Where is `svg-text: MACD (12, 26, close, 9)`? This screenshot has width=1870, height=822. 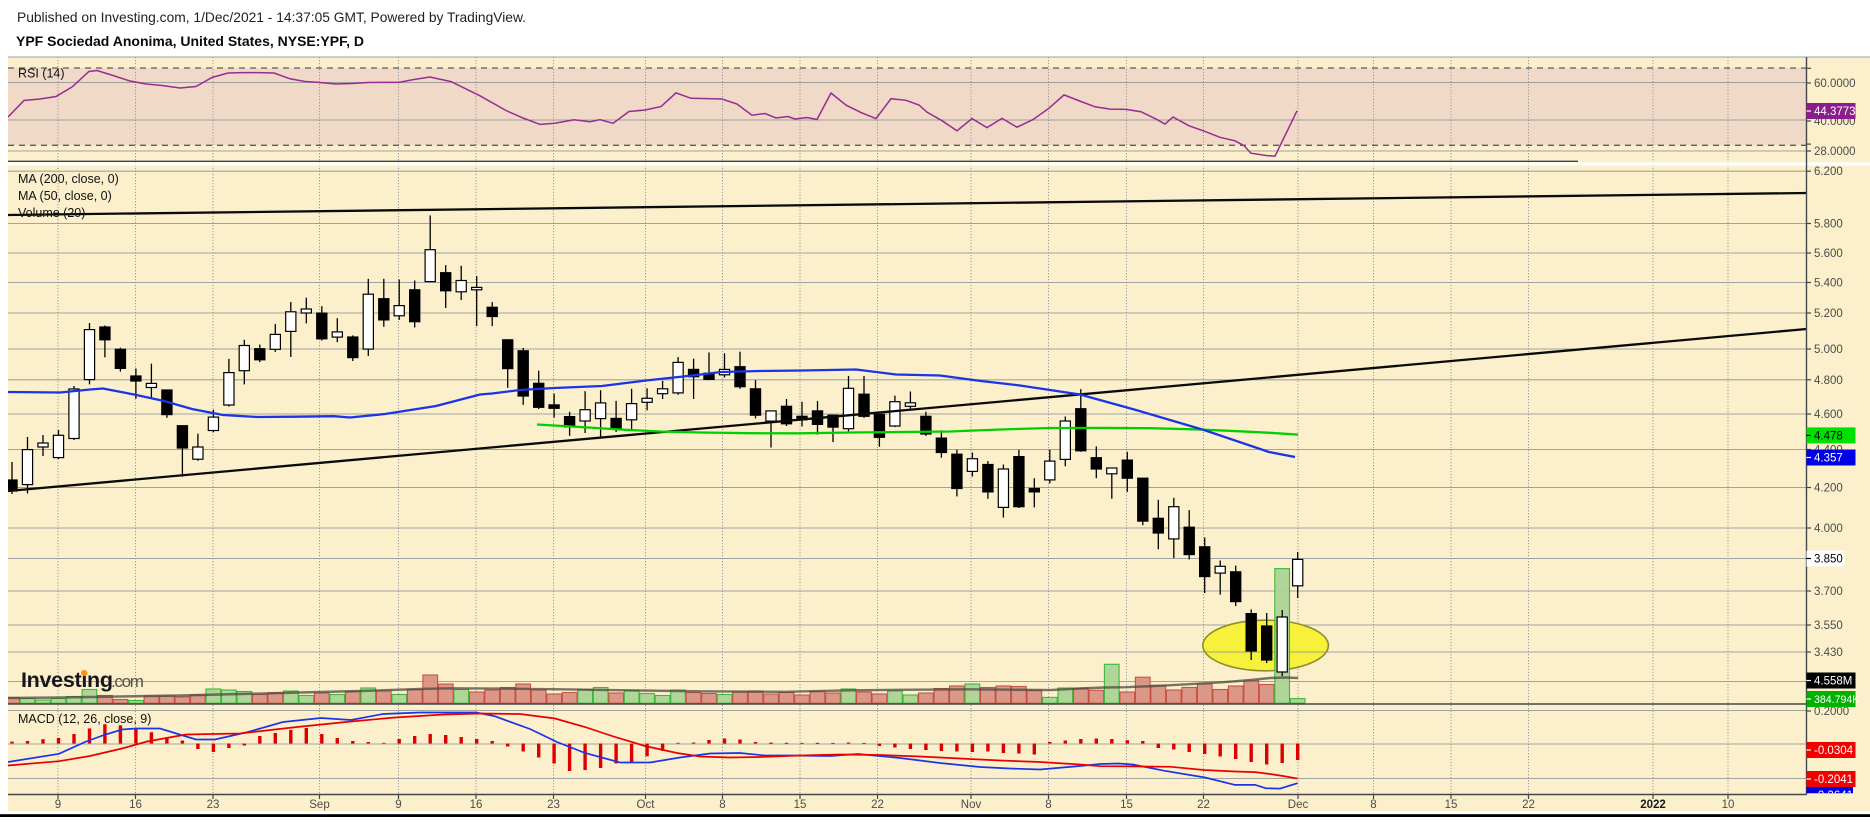
svg-text: MACD (12, 26, close, 9) is located at coordinates (84, 719).